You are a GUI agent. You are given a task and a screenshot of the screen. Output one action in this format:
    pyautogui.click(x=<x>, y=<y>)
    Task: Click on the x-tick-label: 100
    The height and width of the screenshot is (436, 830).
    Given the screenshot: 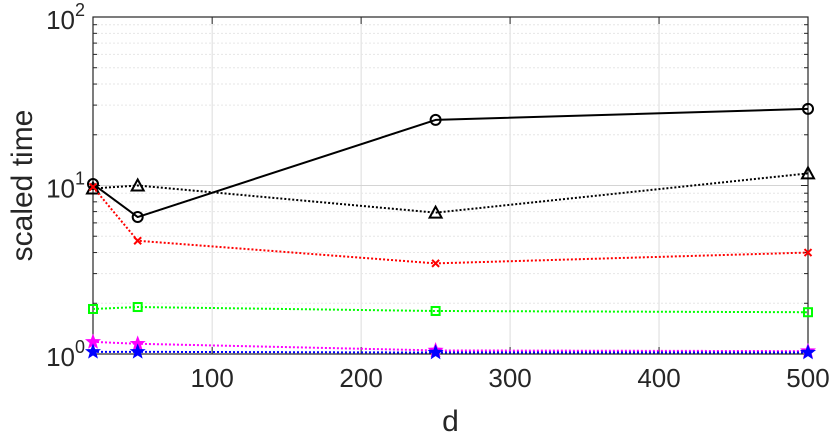 What is the action you would take?
    pyautogui.click(x=211, y=378)
    